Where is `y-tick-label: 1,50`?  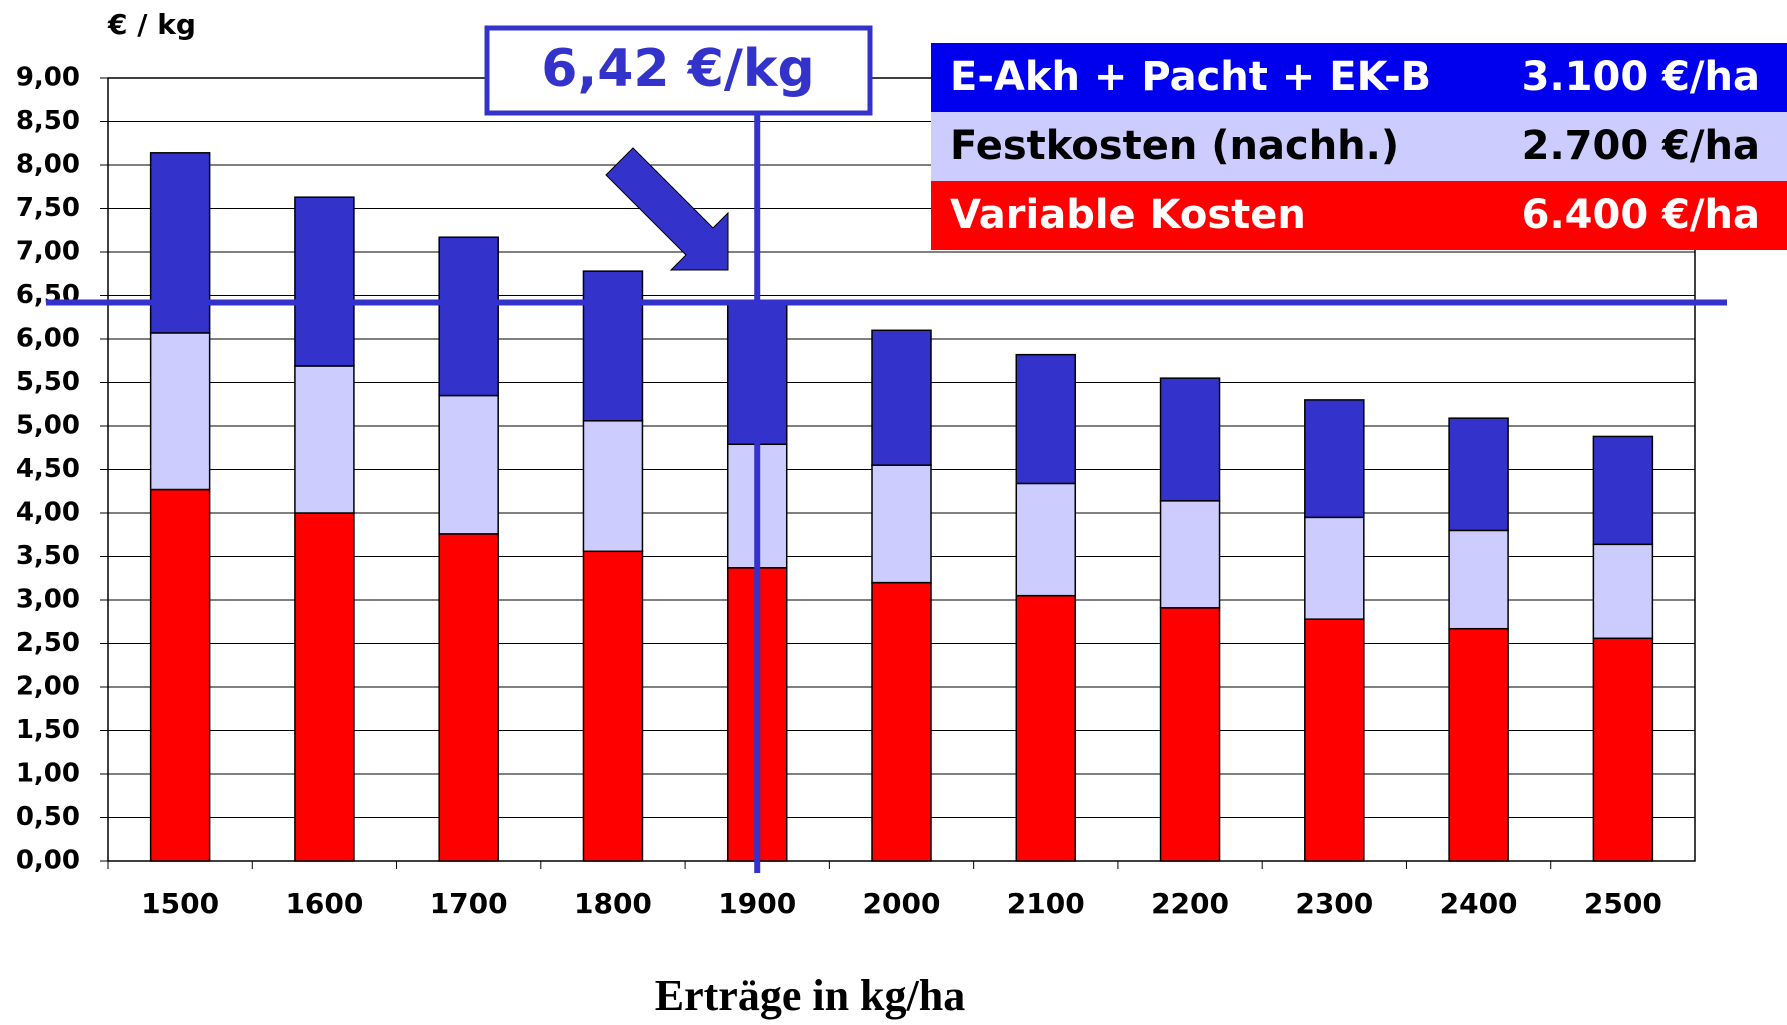
y-tick-label: 1,50 is located at coordinates (48, 730).